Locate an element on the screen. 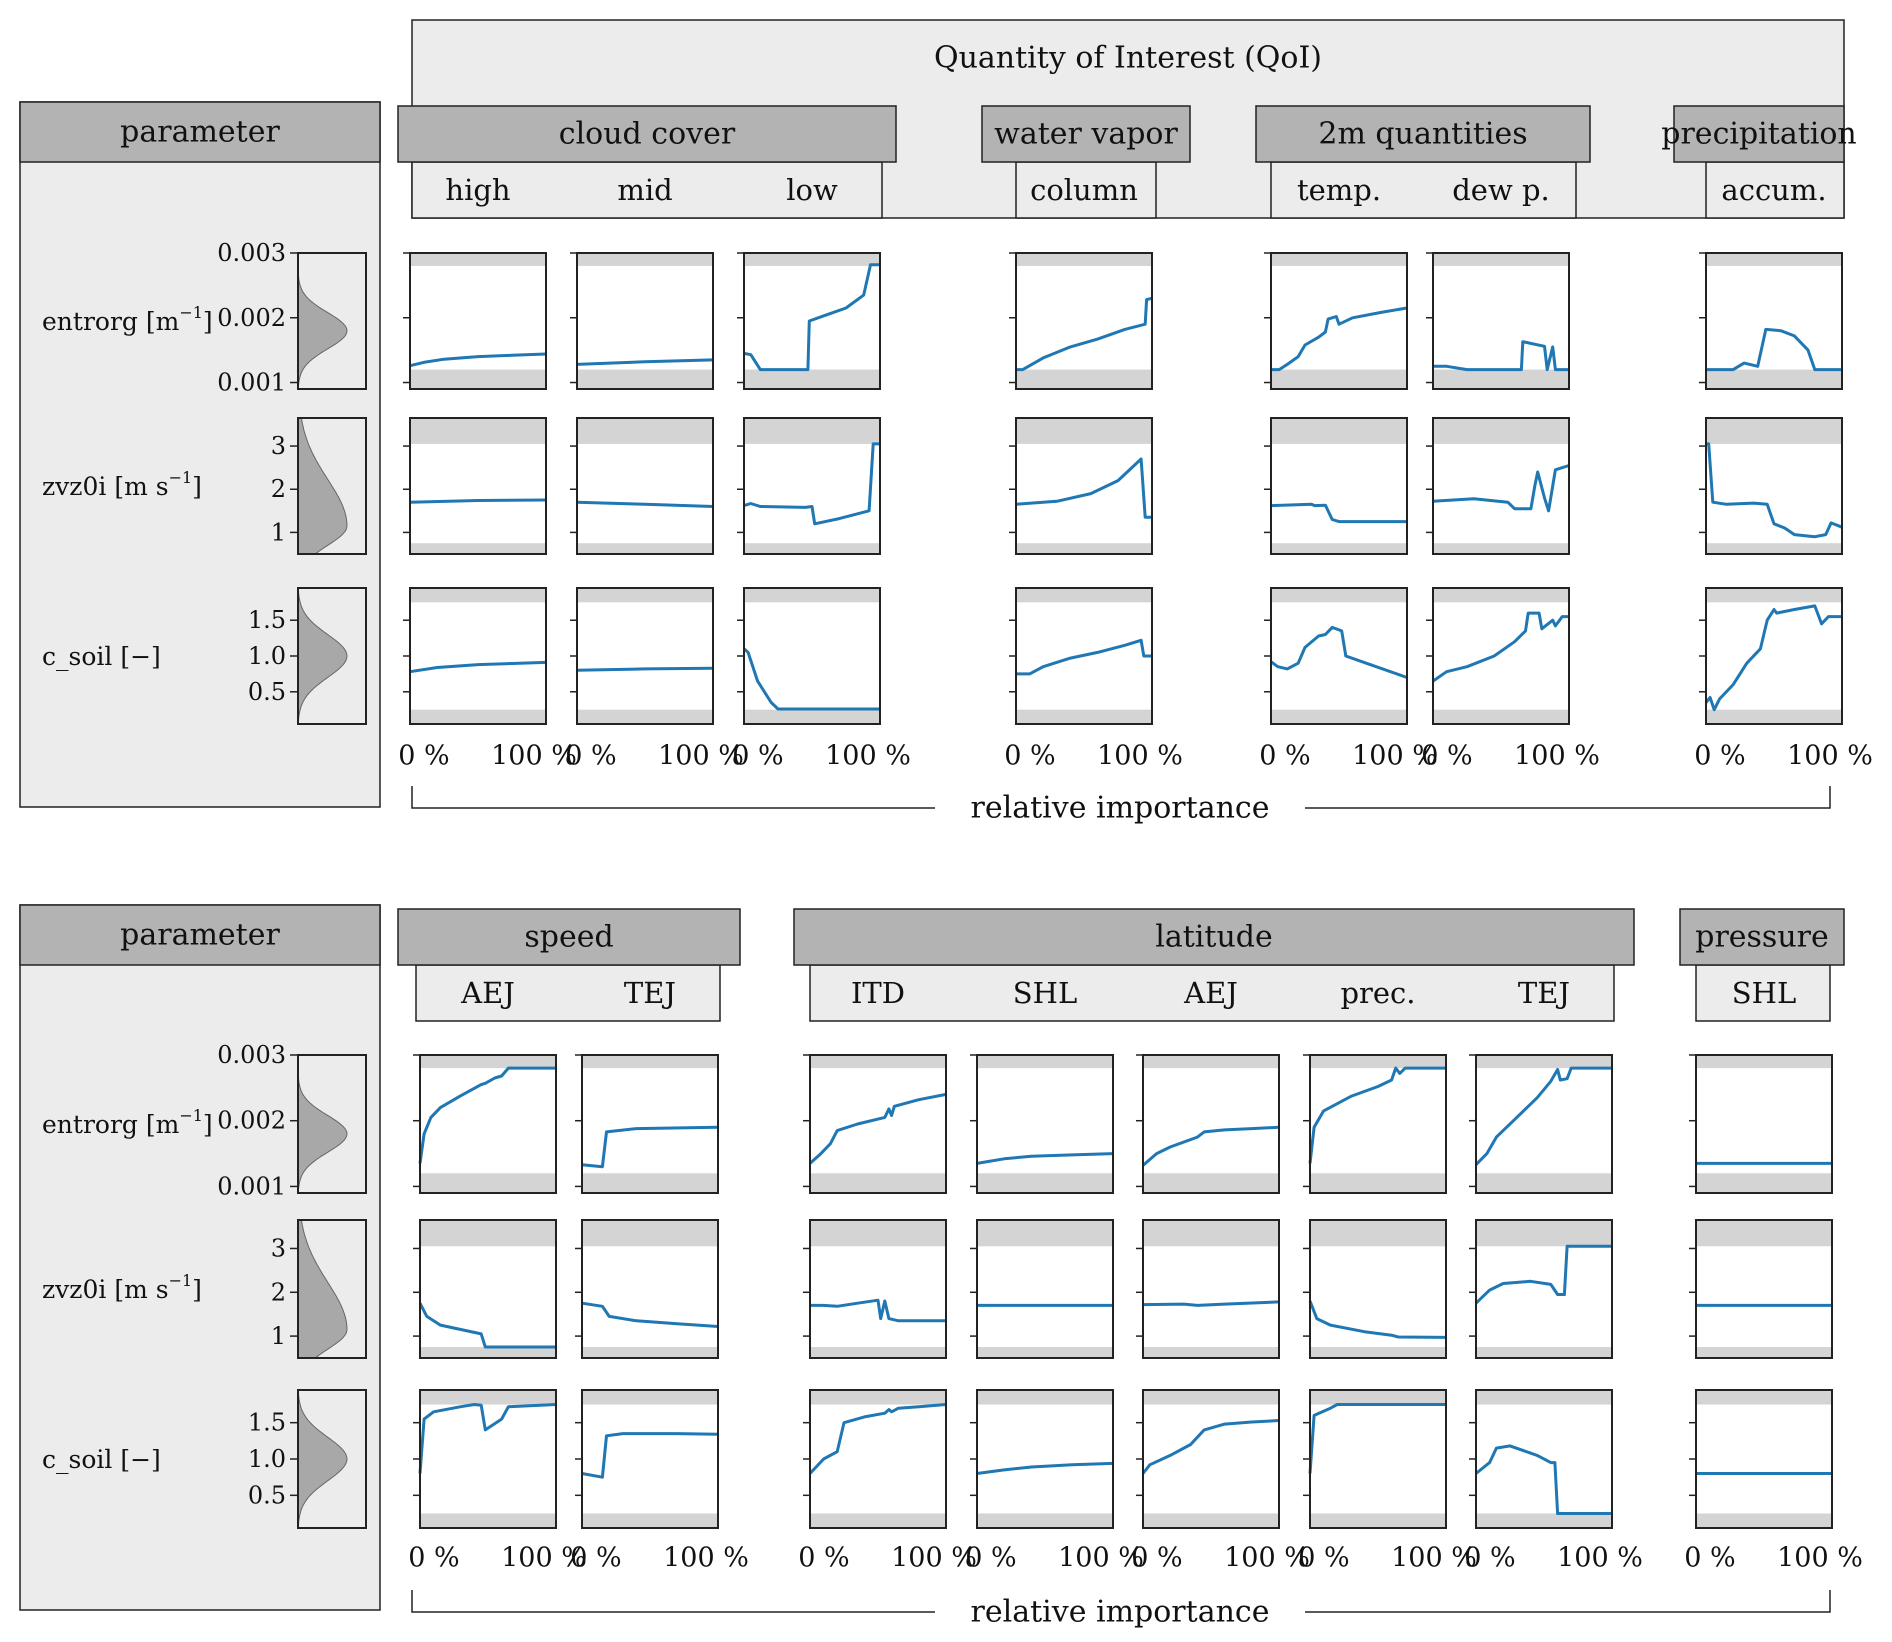 The width and height of the screenshot is (1892, 1642). f2-xtick-0-1-0: 0 % is located at coordinates (823, 1558).